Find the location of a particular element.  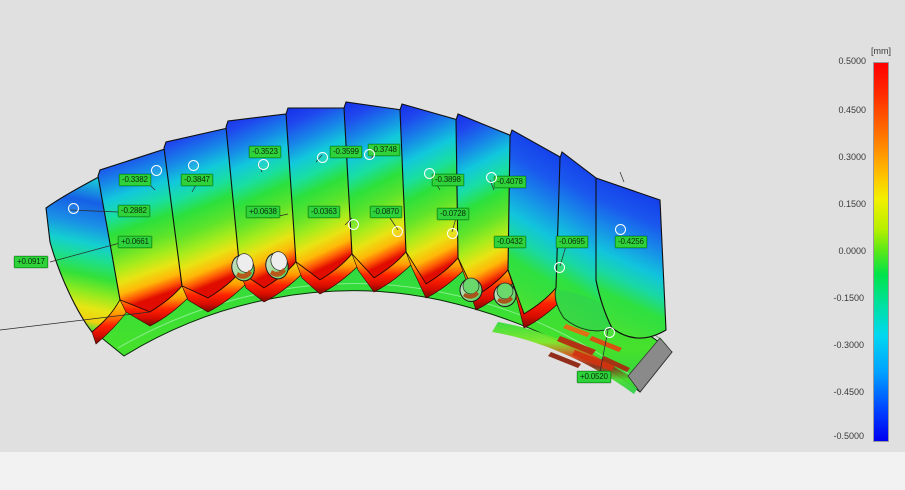

color-scale-bar is located at coordinates (881, 252).